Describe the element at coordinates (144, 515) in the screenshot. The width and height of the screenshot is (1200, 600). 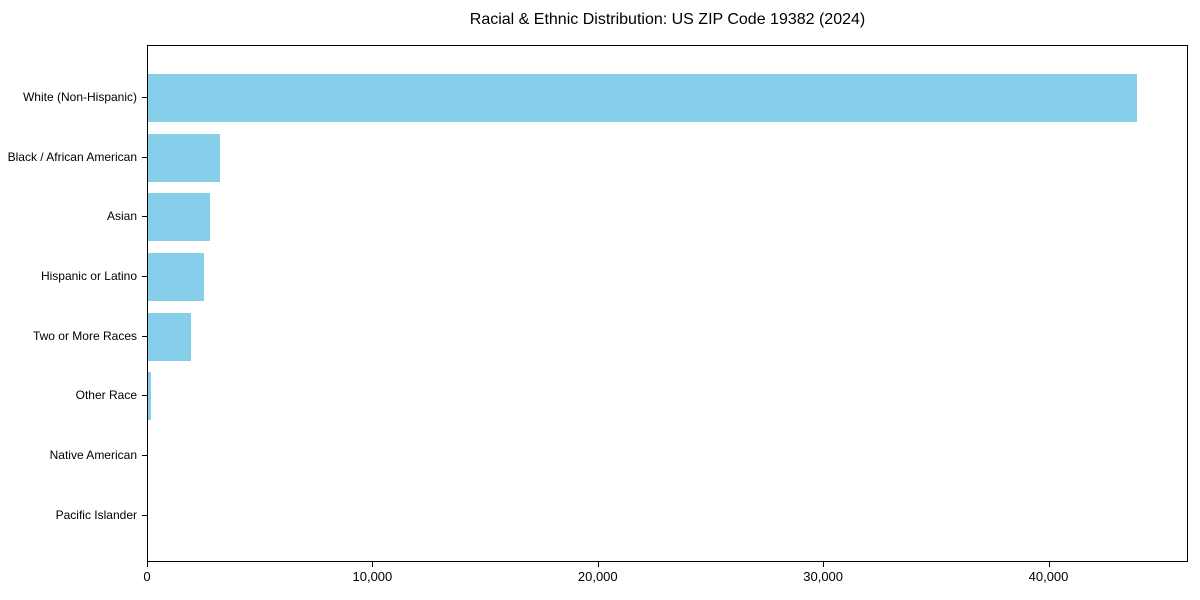
I see `y-tick-pacific-islander` at that location.